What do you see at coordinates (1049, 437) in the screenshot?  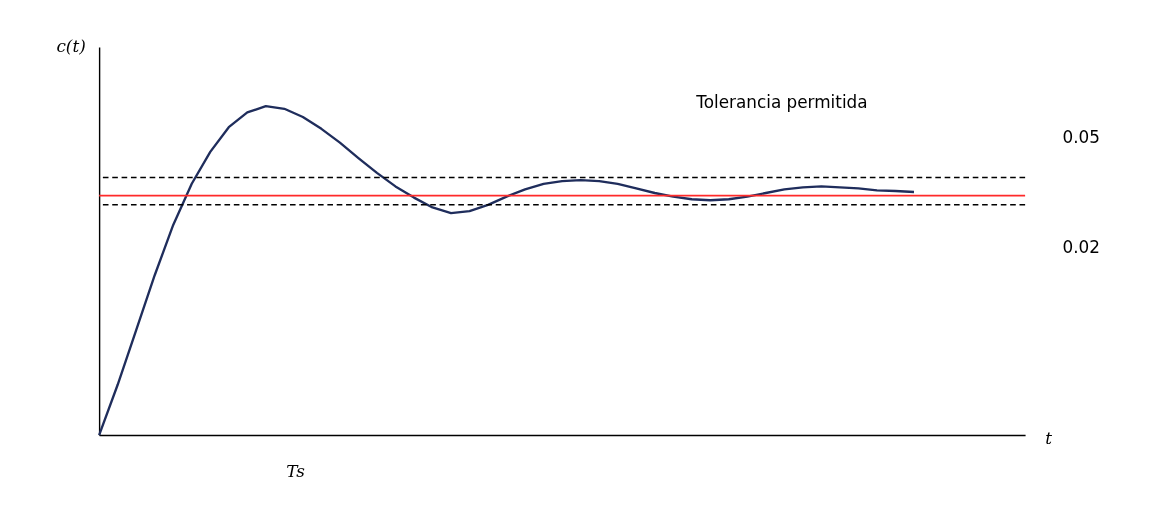 I see `x-axis-title: t` at bounding box center [1049, 437].